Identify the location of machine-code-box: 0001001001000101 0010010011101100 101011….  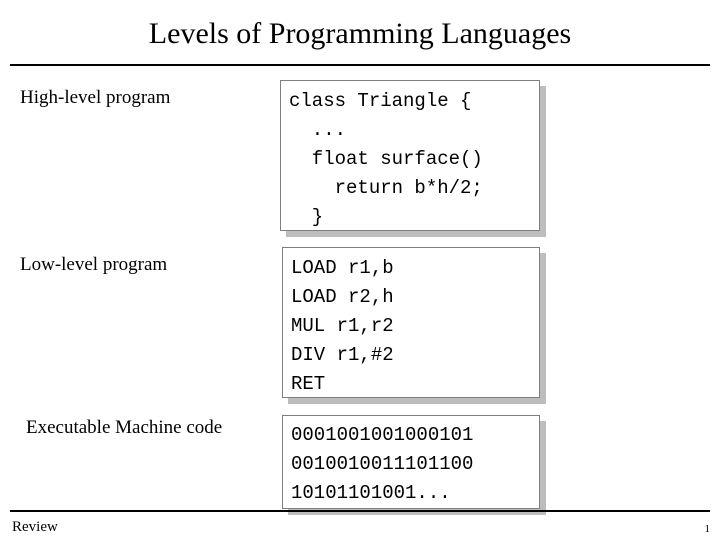
(411, 462).